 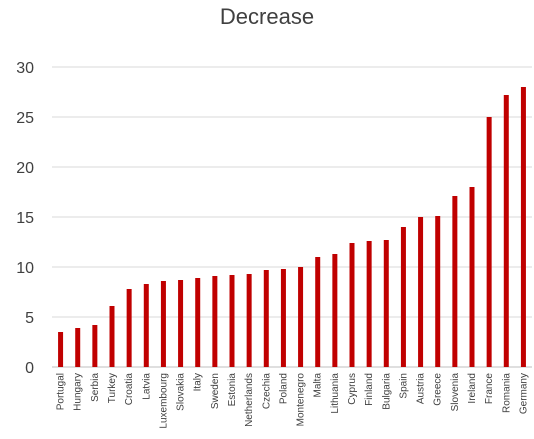 What do you see at coordinates (455, 392) in the screenshot?
I see `x-tick-label: Slovenia` at bounding box center [455, 392].